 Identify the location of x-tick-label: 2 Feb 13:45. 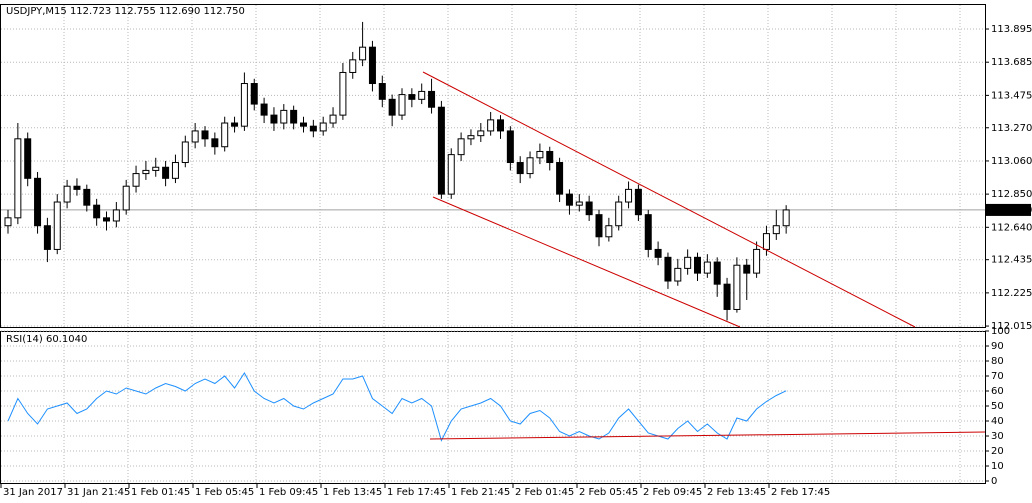
(736, 492).